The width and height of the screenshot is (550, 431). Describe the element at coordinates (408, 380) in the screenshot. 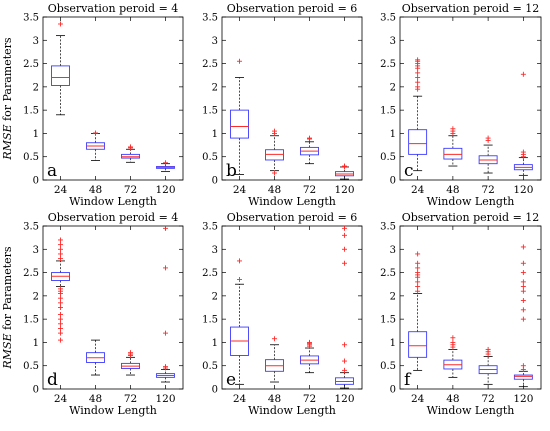

I see `panel-letter: f` at that location.